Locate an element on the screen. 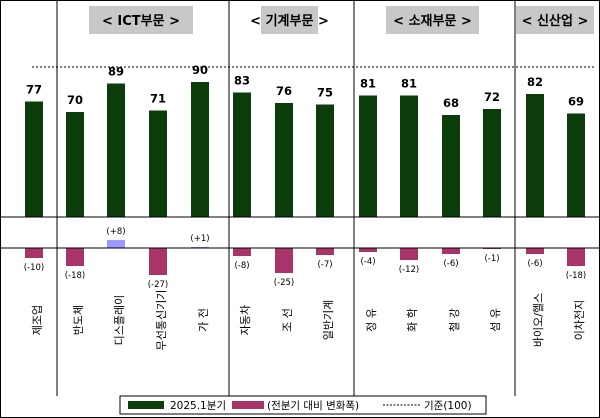  category-label: 화 학 is located at coordinates (412, 320).